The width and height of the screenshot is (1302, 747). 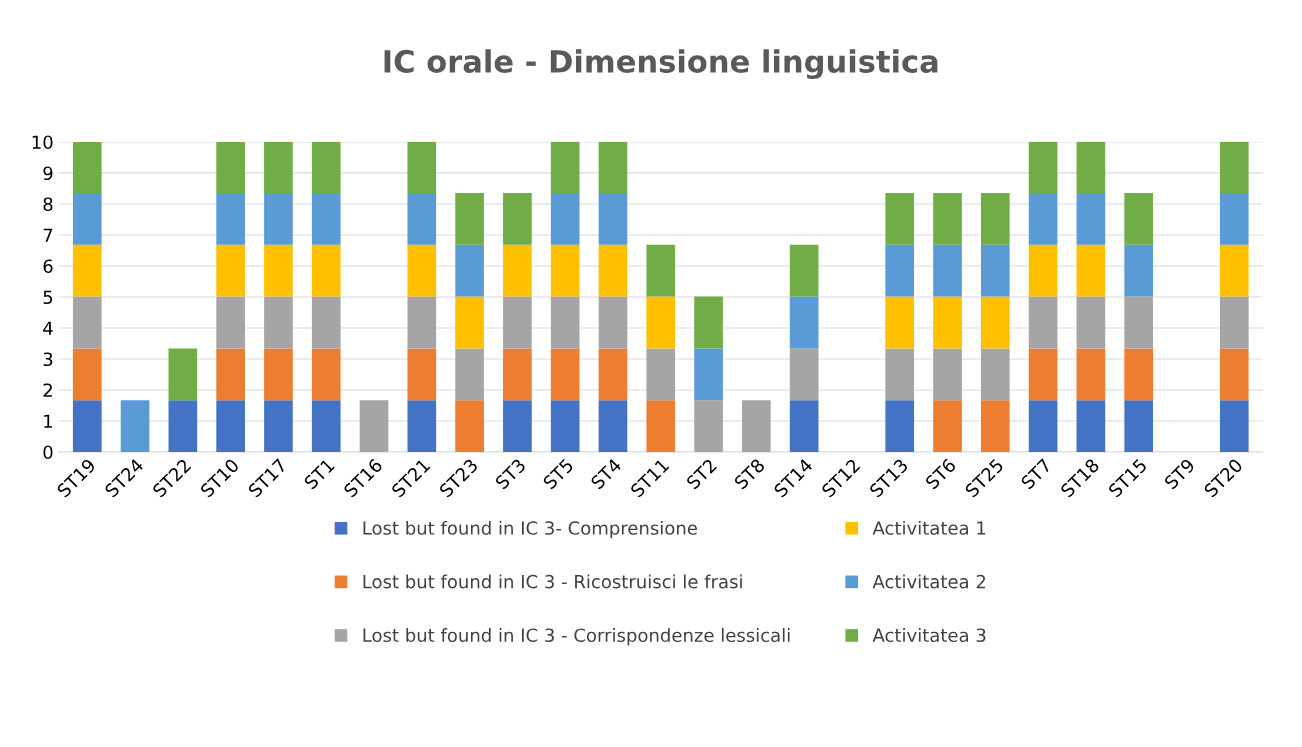 I want to click on y-tick-label: 10, so click(x=42, y=142).